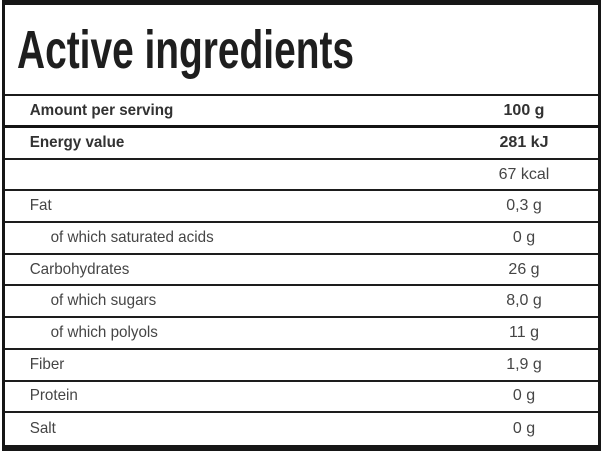  What do you see at coordinates (53, 396) in the screenshot?
I see `row-label: Protein` at bounding box center [53, 396].